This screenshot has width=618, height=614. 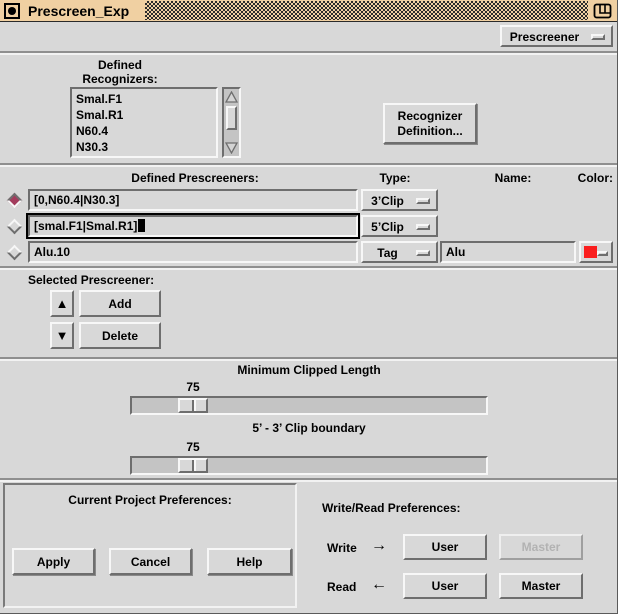 I want to click on list-item: N30.3, so click(x=92, y=147).